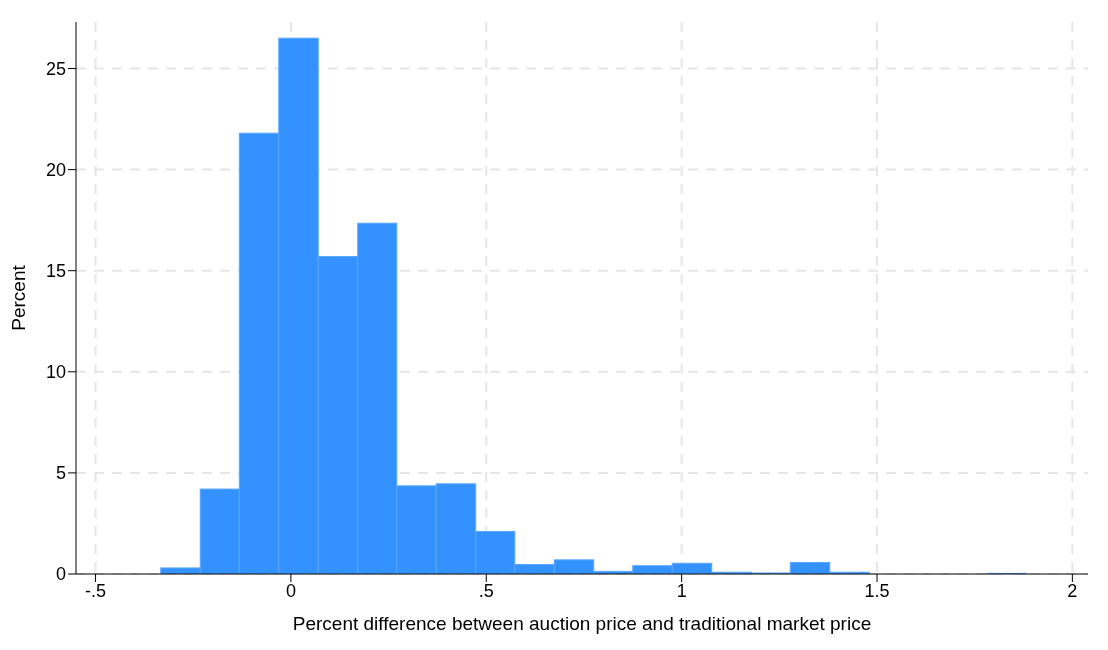 This screenshot has width=1108, height=650. What do you see at coordinates (582, 623) in the screenshot?
I see `x-axis-title: Percent difference between auction price and traditional market price` at bounding box center [582, 623].